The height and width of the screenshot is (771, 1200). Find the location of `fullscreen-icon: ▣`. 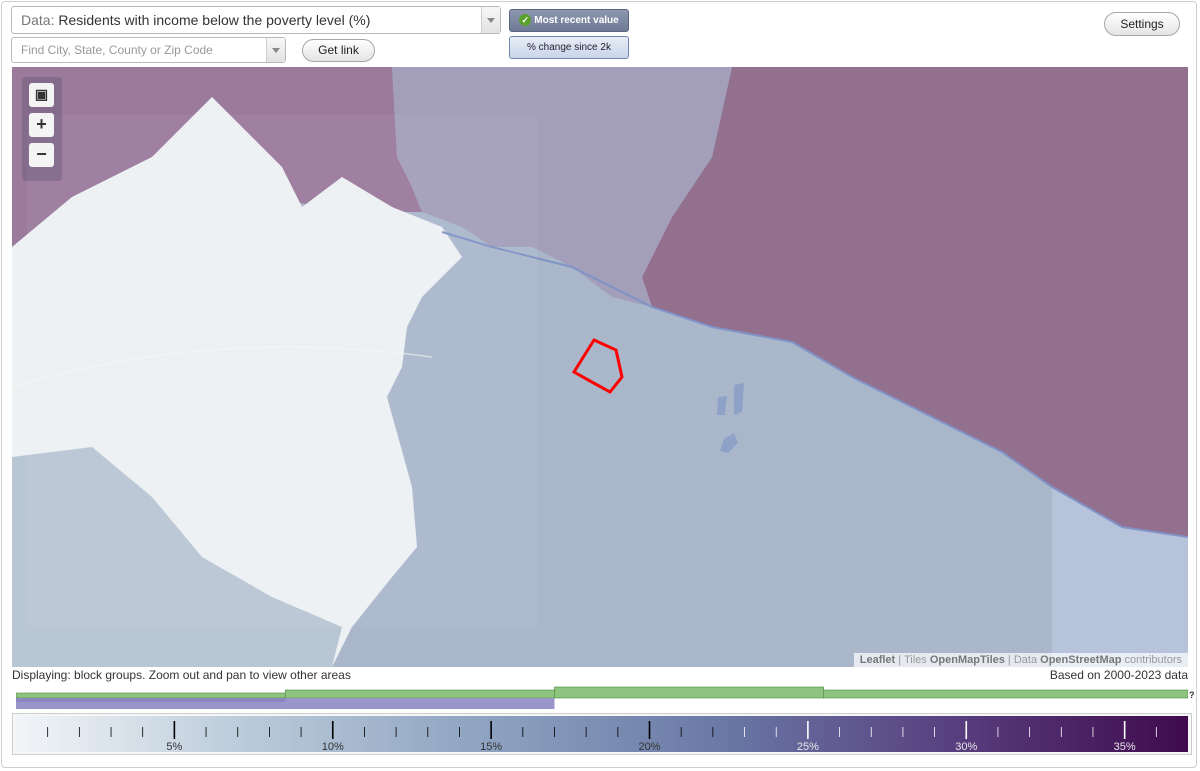

fullscreen-icon: ▣ is located at coordinates (41, 95).